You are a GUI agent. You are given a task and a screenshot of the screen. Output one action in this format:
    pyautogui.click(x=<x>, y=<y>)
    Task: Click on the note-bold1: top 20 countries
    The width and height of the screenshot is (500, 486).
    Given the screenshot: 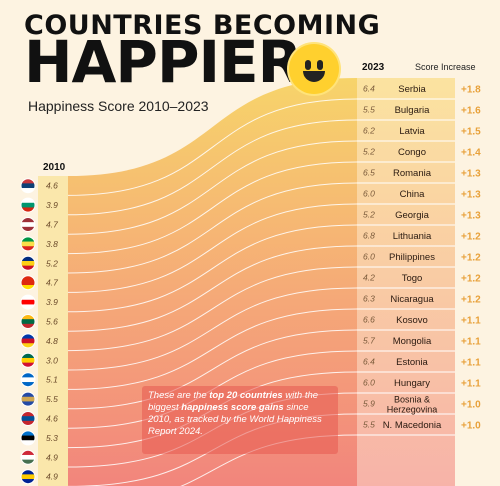 What is the action you would take?
    pyautogui.click(x=246, y=395)
    